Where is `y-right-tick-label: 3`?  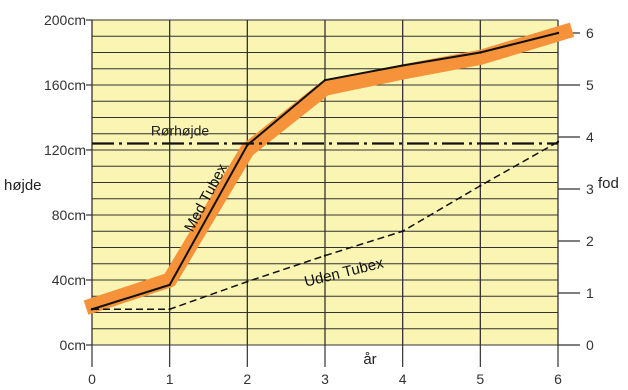
y-right-tick-label: 3 is located at coordinates (590, 189).